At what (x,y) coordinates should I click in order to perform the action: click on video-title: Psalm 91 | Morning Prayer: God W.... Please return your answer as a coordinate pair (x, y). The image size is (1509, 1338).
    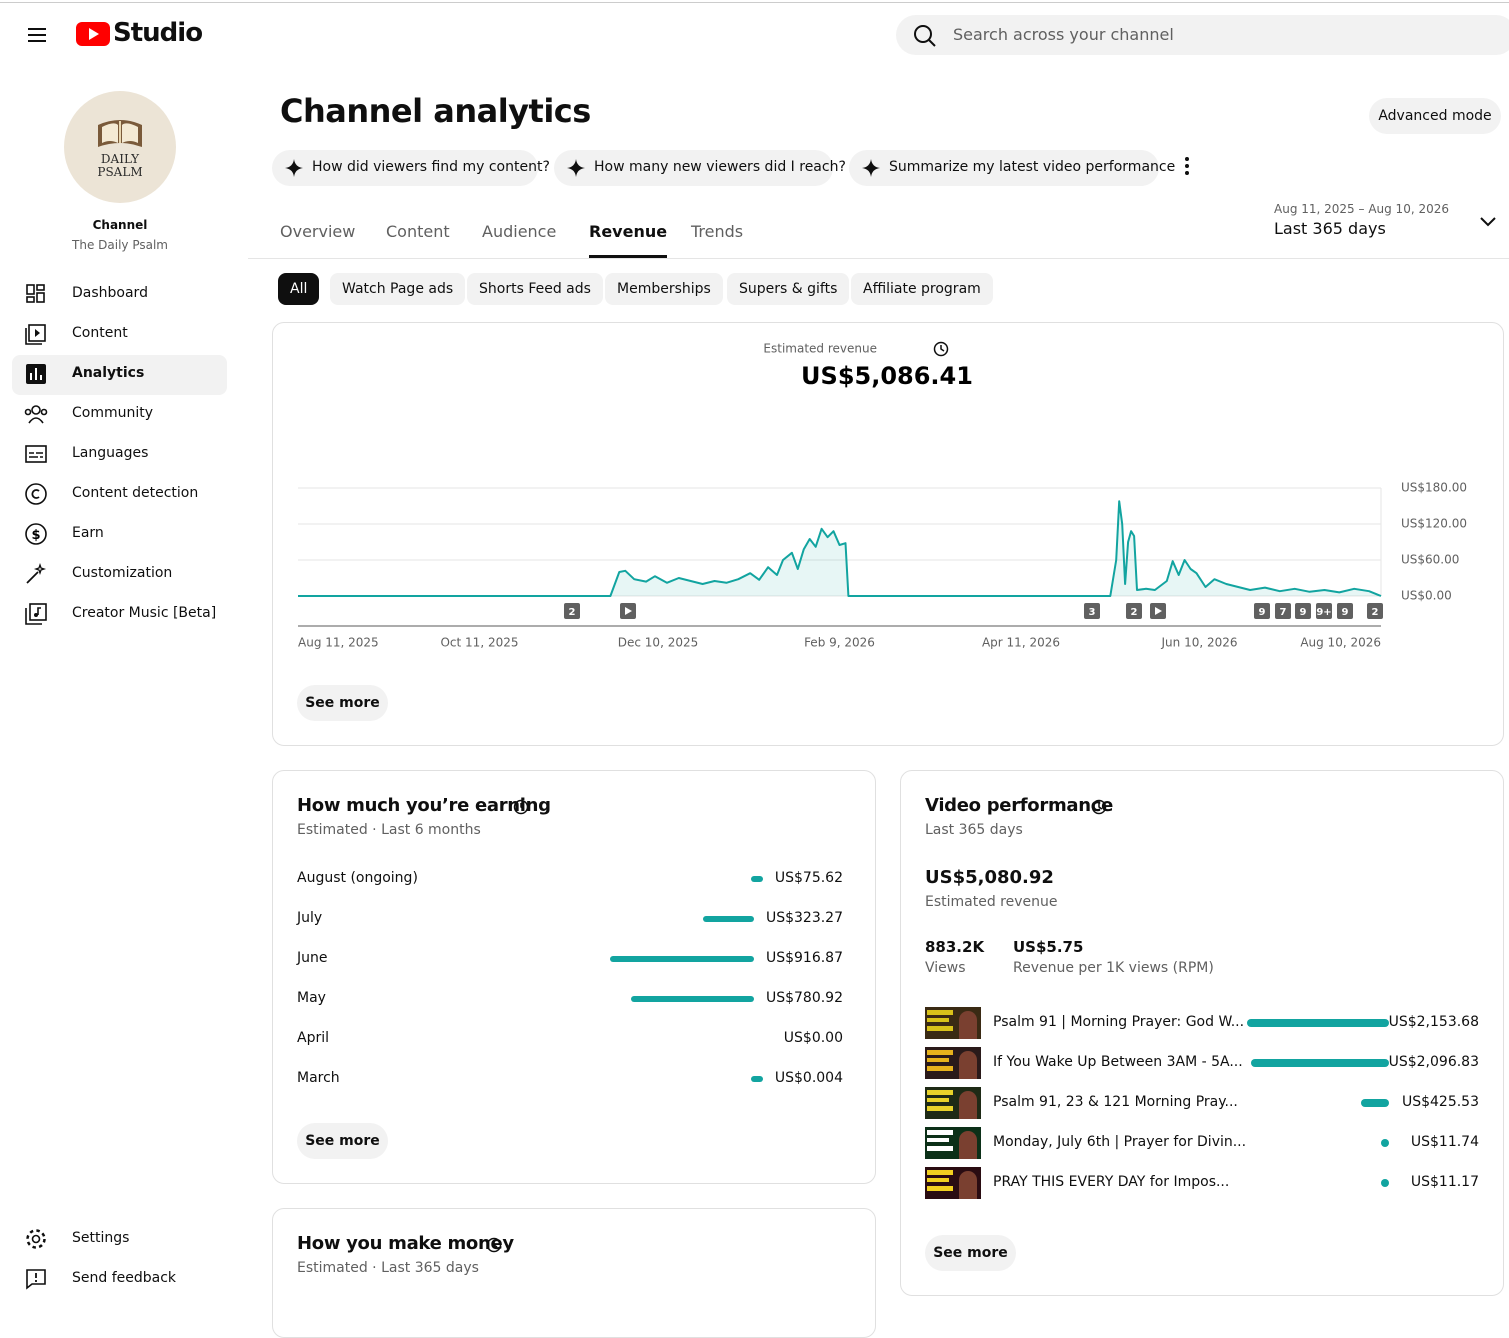
    Looking at the image, I should click on (1119, 1022).